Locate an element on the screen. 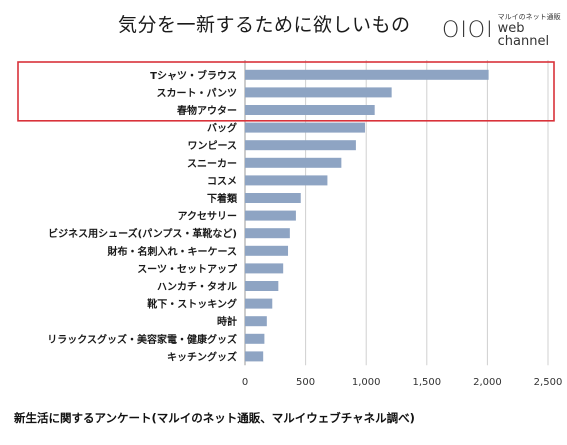 This screenshot has width=567, height=445. oioi-logo: OIOI is located at coordinates (468, 30).